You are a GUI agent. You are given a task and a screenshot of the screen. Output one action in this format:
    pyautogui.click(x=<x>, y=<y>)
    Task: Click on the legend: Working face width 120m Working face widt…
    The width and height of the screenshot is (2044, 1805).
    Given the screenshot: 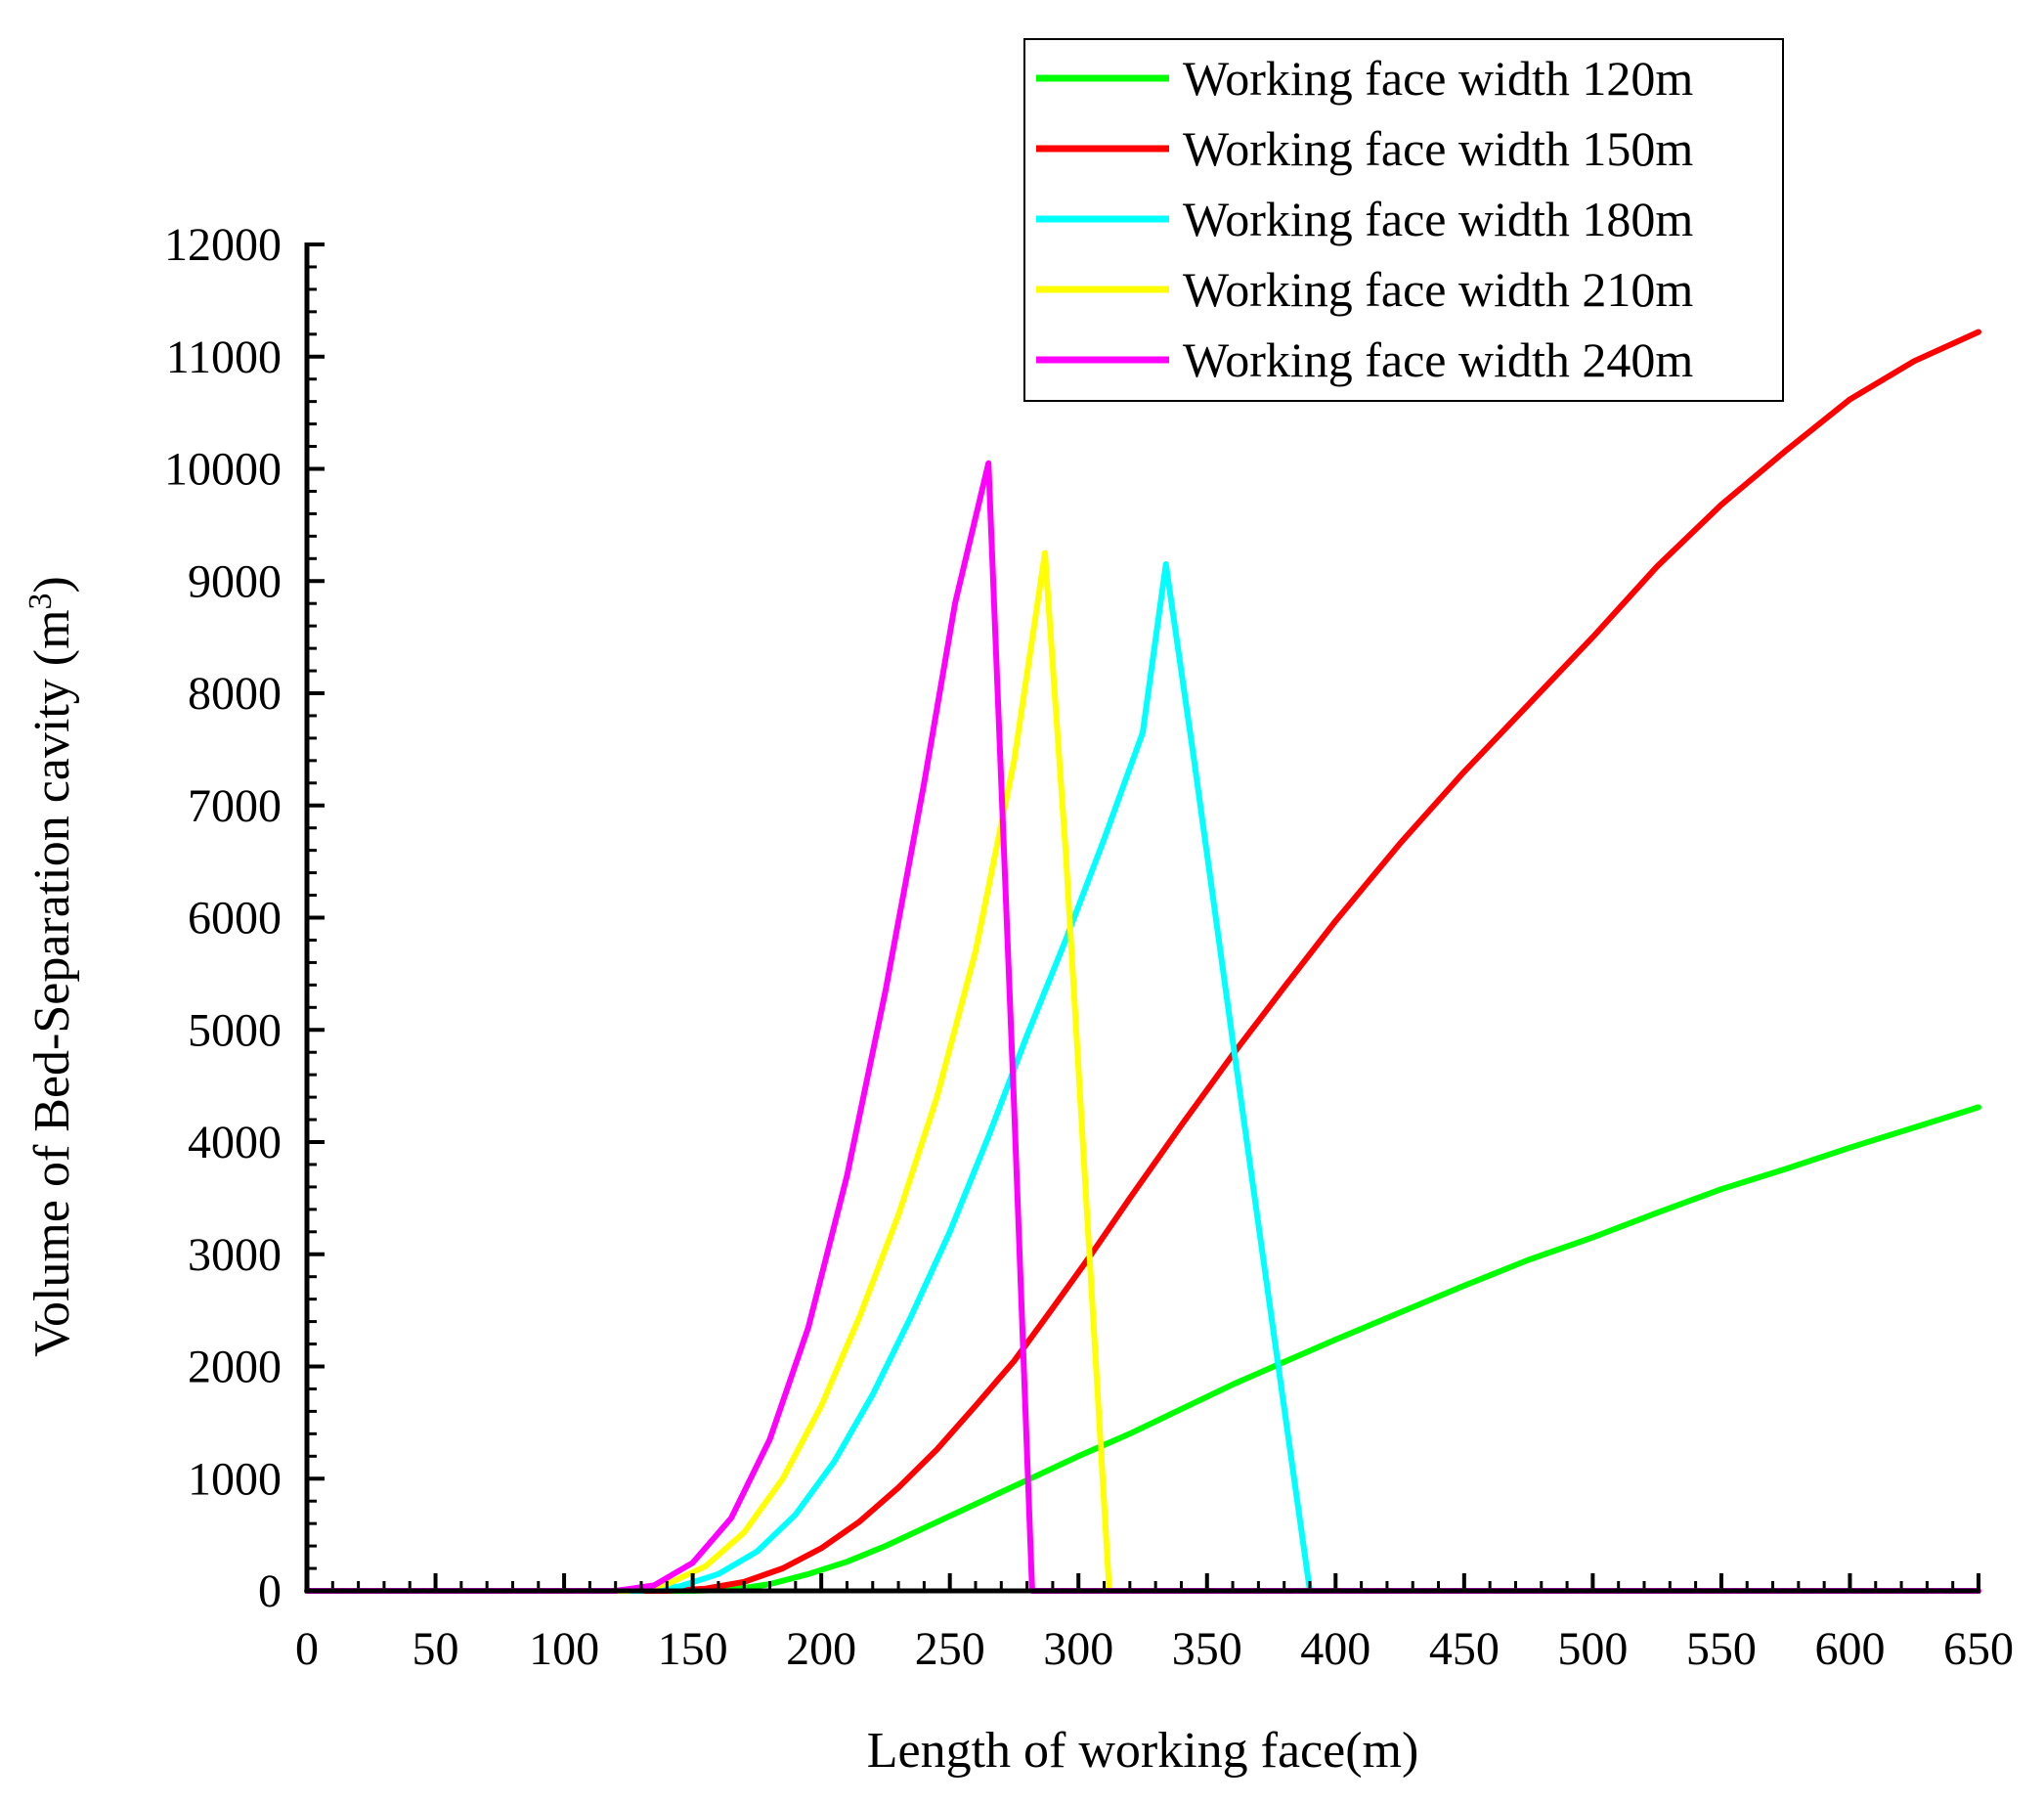 What is the action you would take?
    pyautogui.click(x=1404, y=220)
    